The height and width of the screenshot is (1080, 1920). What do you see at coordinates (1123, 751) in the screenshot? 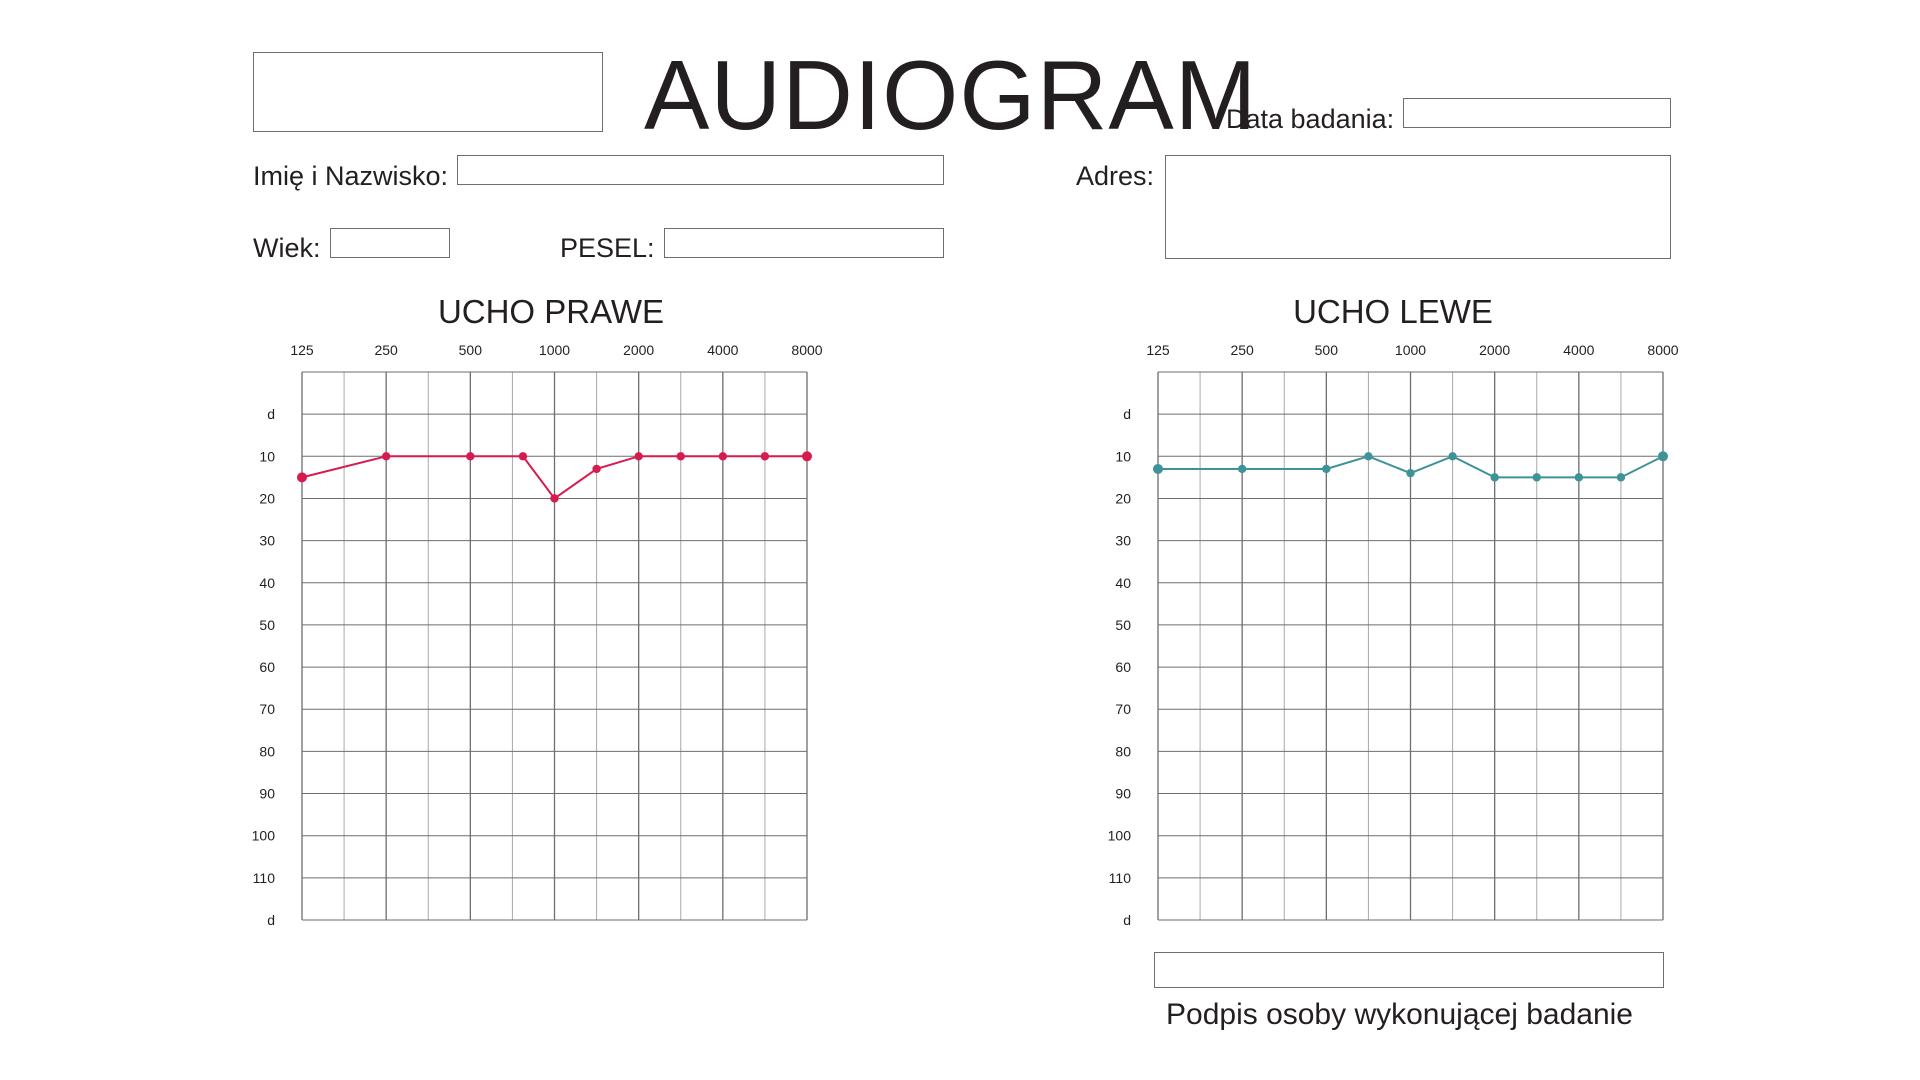
I see `y-tick-label-left-ear: 80` at bounding box center [1123, 751].